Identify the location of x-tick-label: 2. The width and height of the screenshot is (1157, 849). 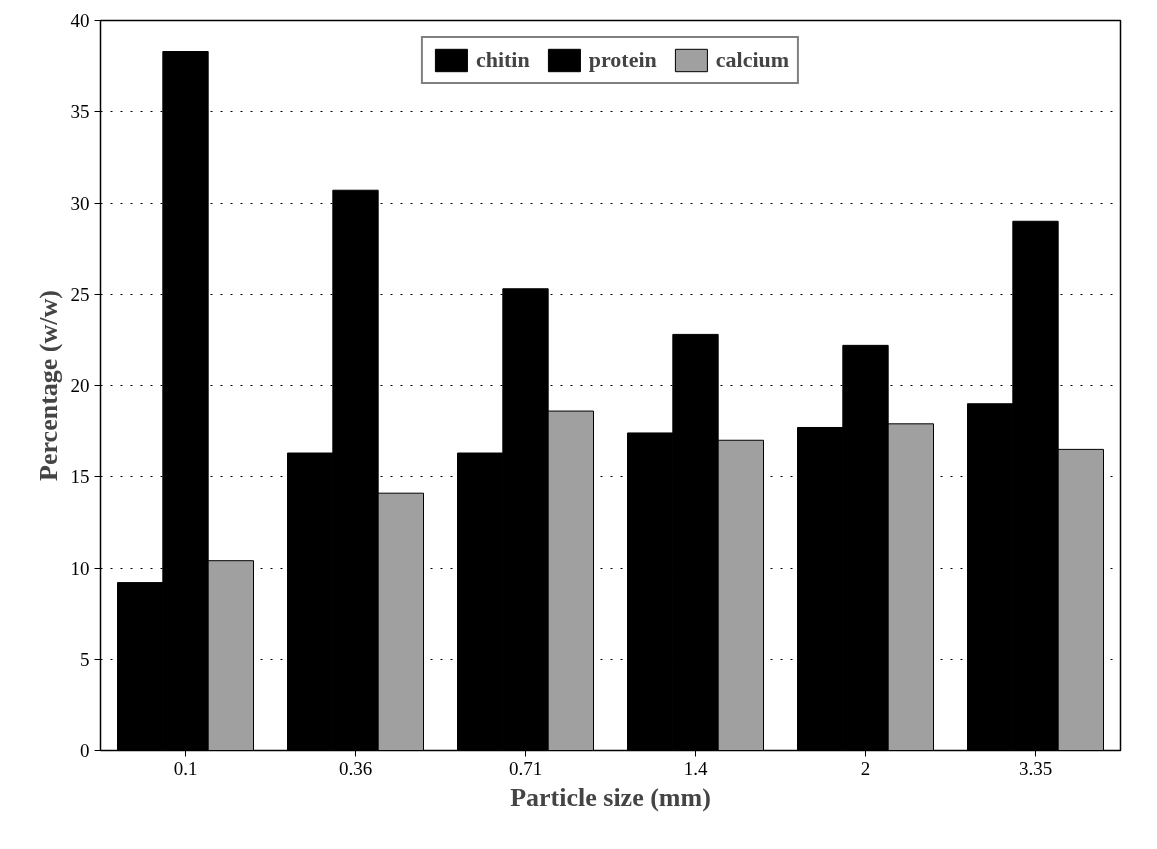
(865, 768).